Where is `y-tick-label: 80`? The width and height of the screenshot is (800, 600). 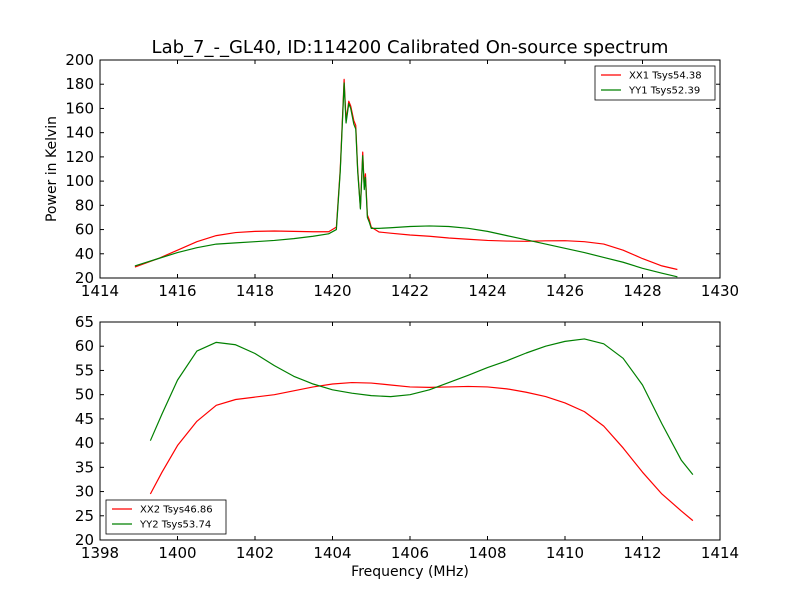
y-tick-label: 80 is located at coordinates (84, 205).